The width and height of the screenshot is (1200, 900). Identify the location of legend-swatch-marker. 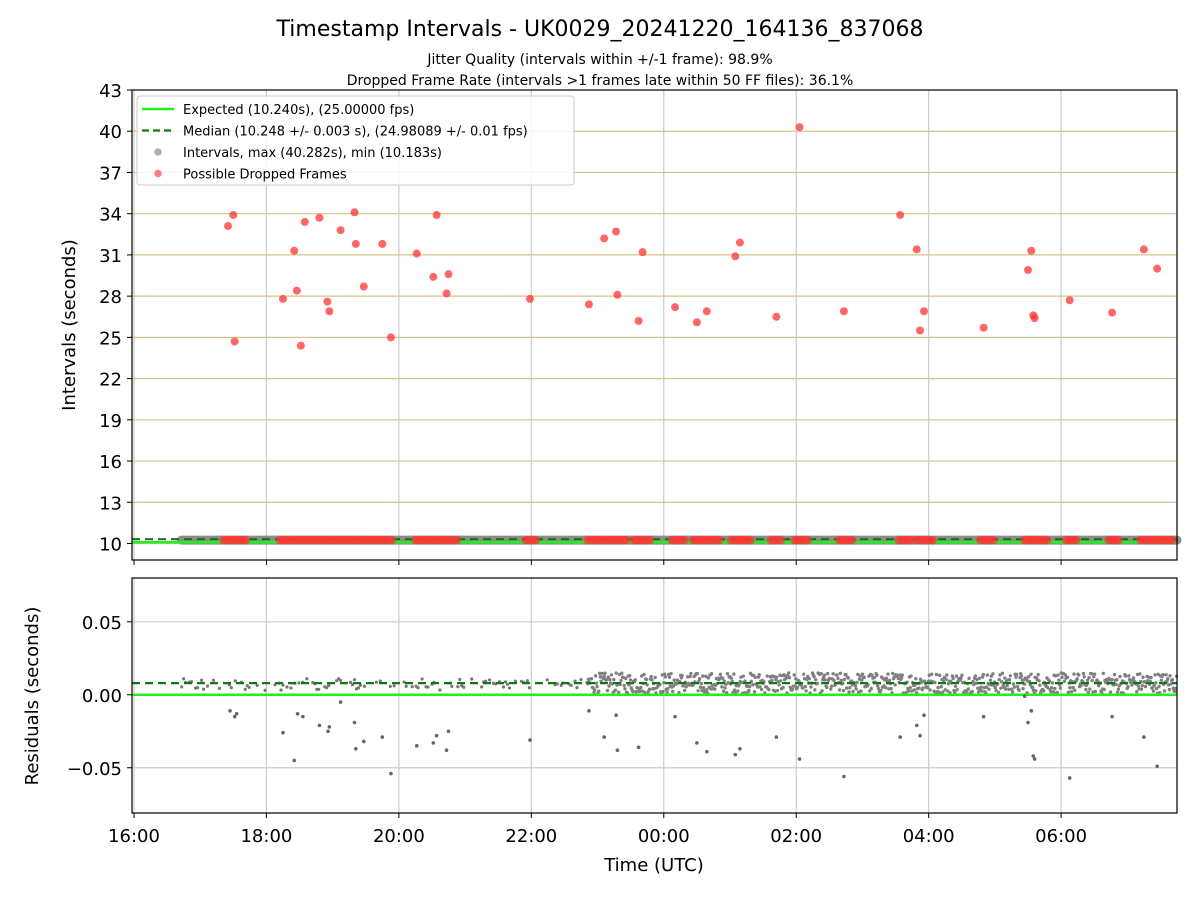
(158, 173).